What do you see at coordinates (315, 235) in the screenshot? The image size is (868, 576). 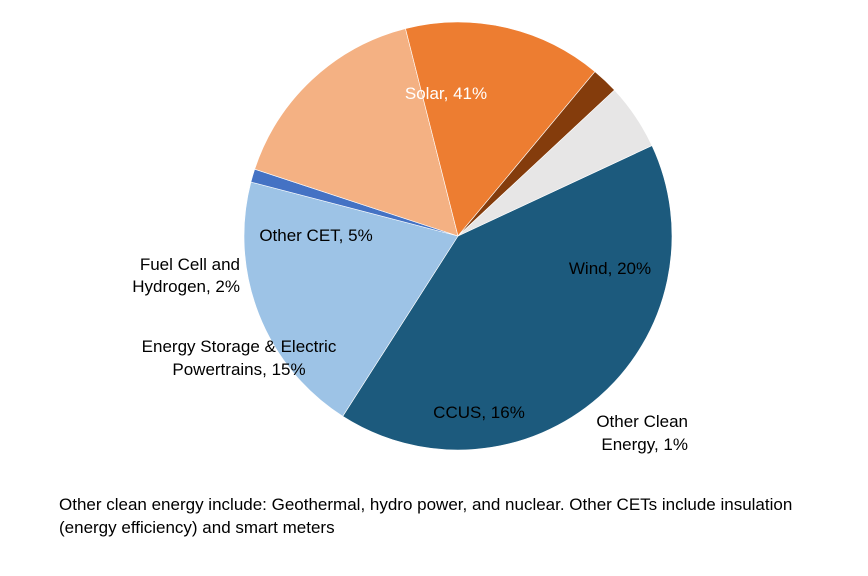 I see `label-other-cet: Other CET, 5%` at bounding box center [315, 235].